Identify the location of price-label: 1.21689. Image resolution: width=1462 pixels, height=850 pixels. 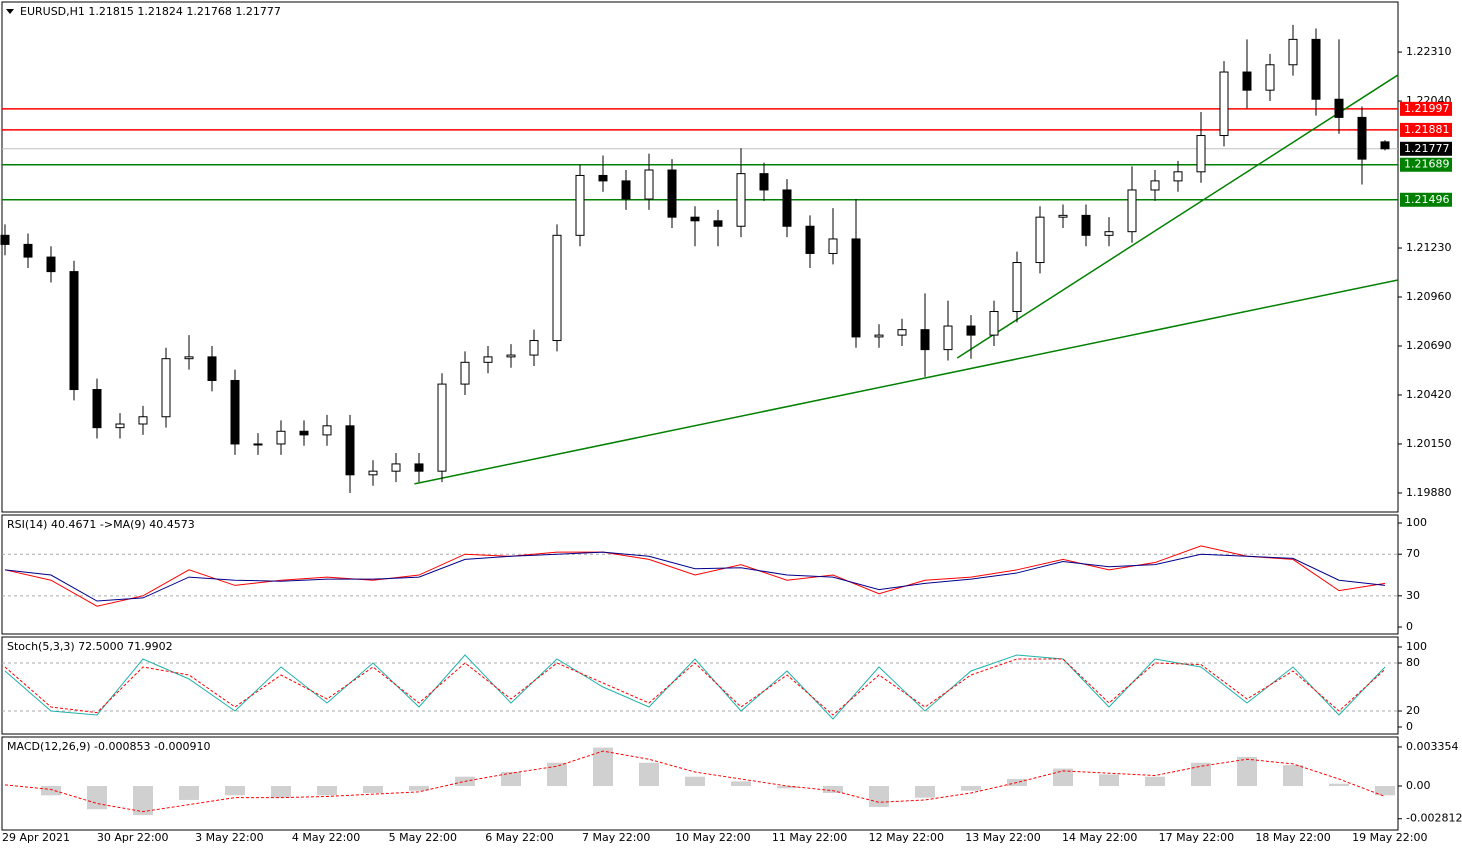
(1427, 164).